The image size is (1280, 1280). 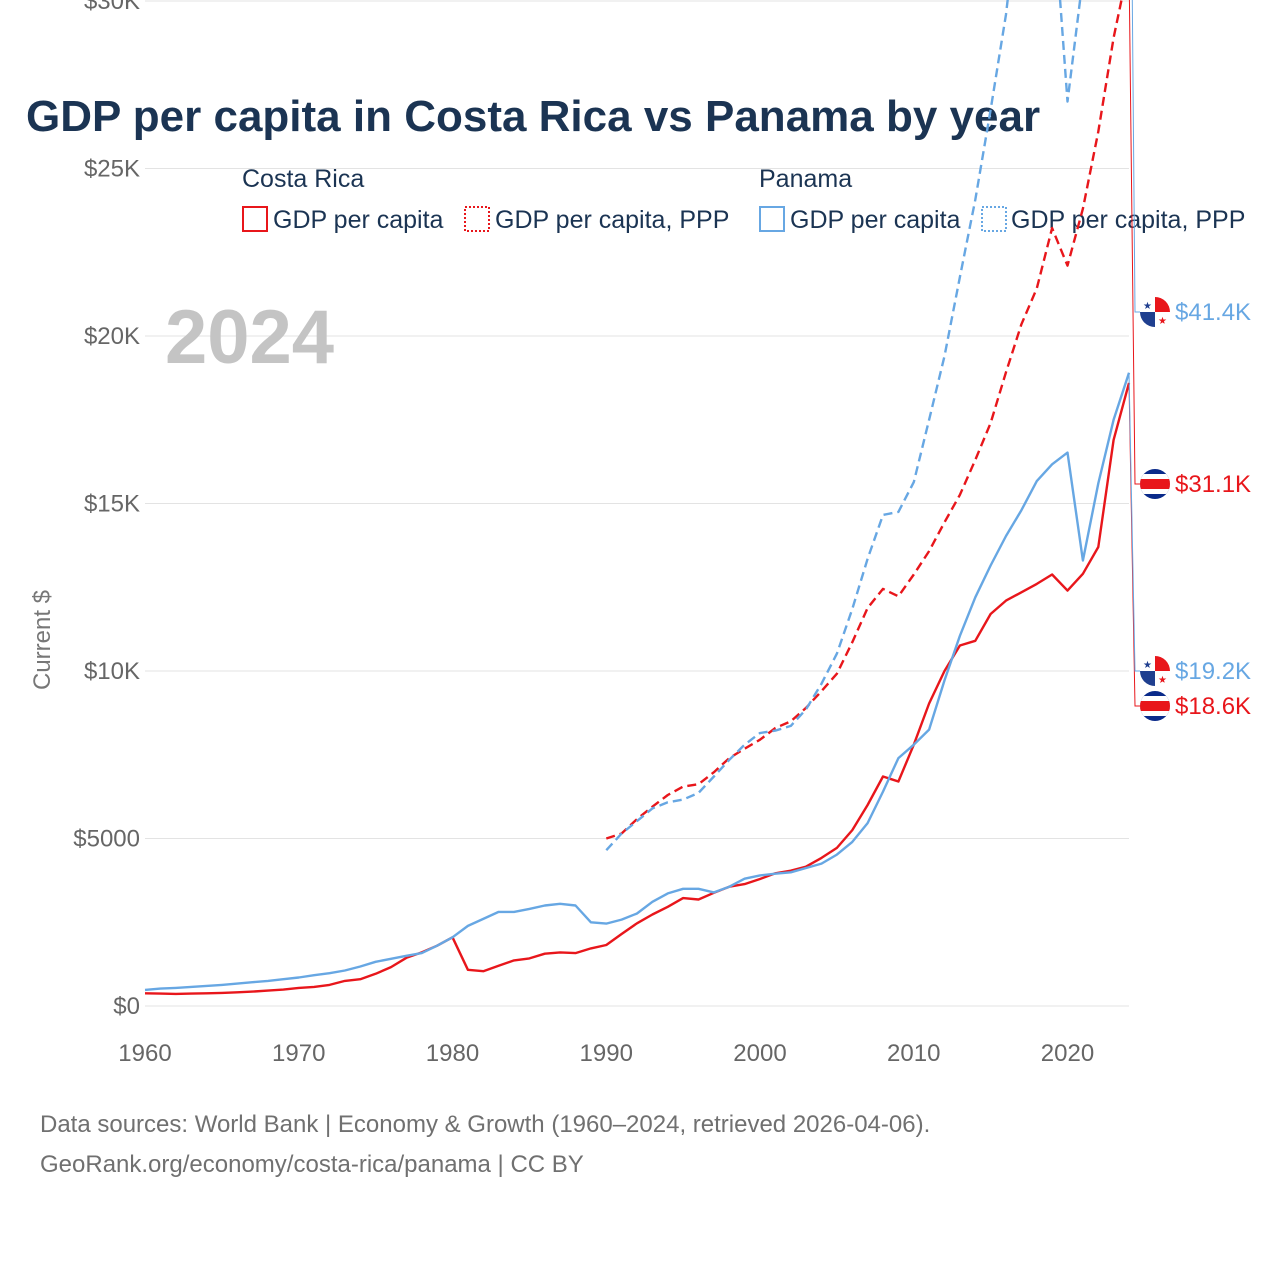 I want to click on y-tick-label: $20K, so click(x=112, y=336).